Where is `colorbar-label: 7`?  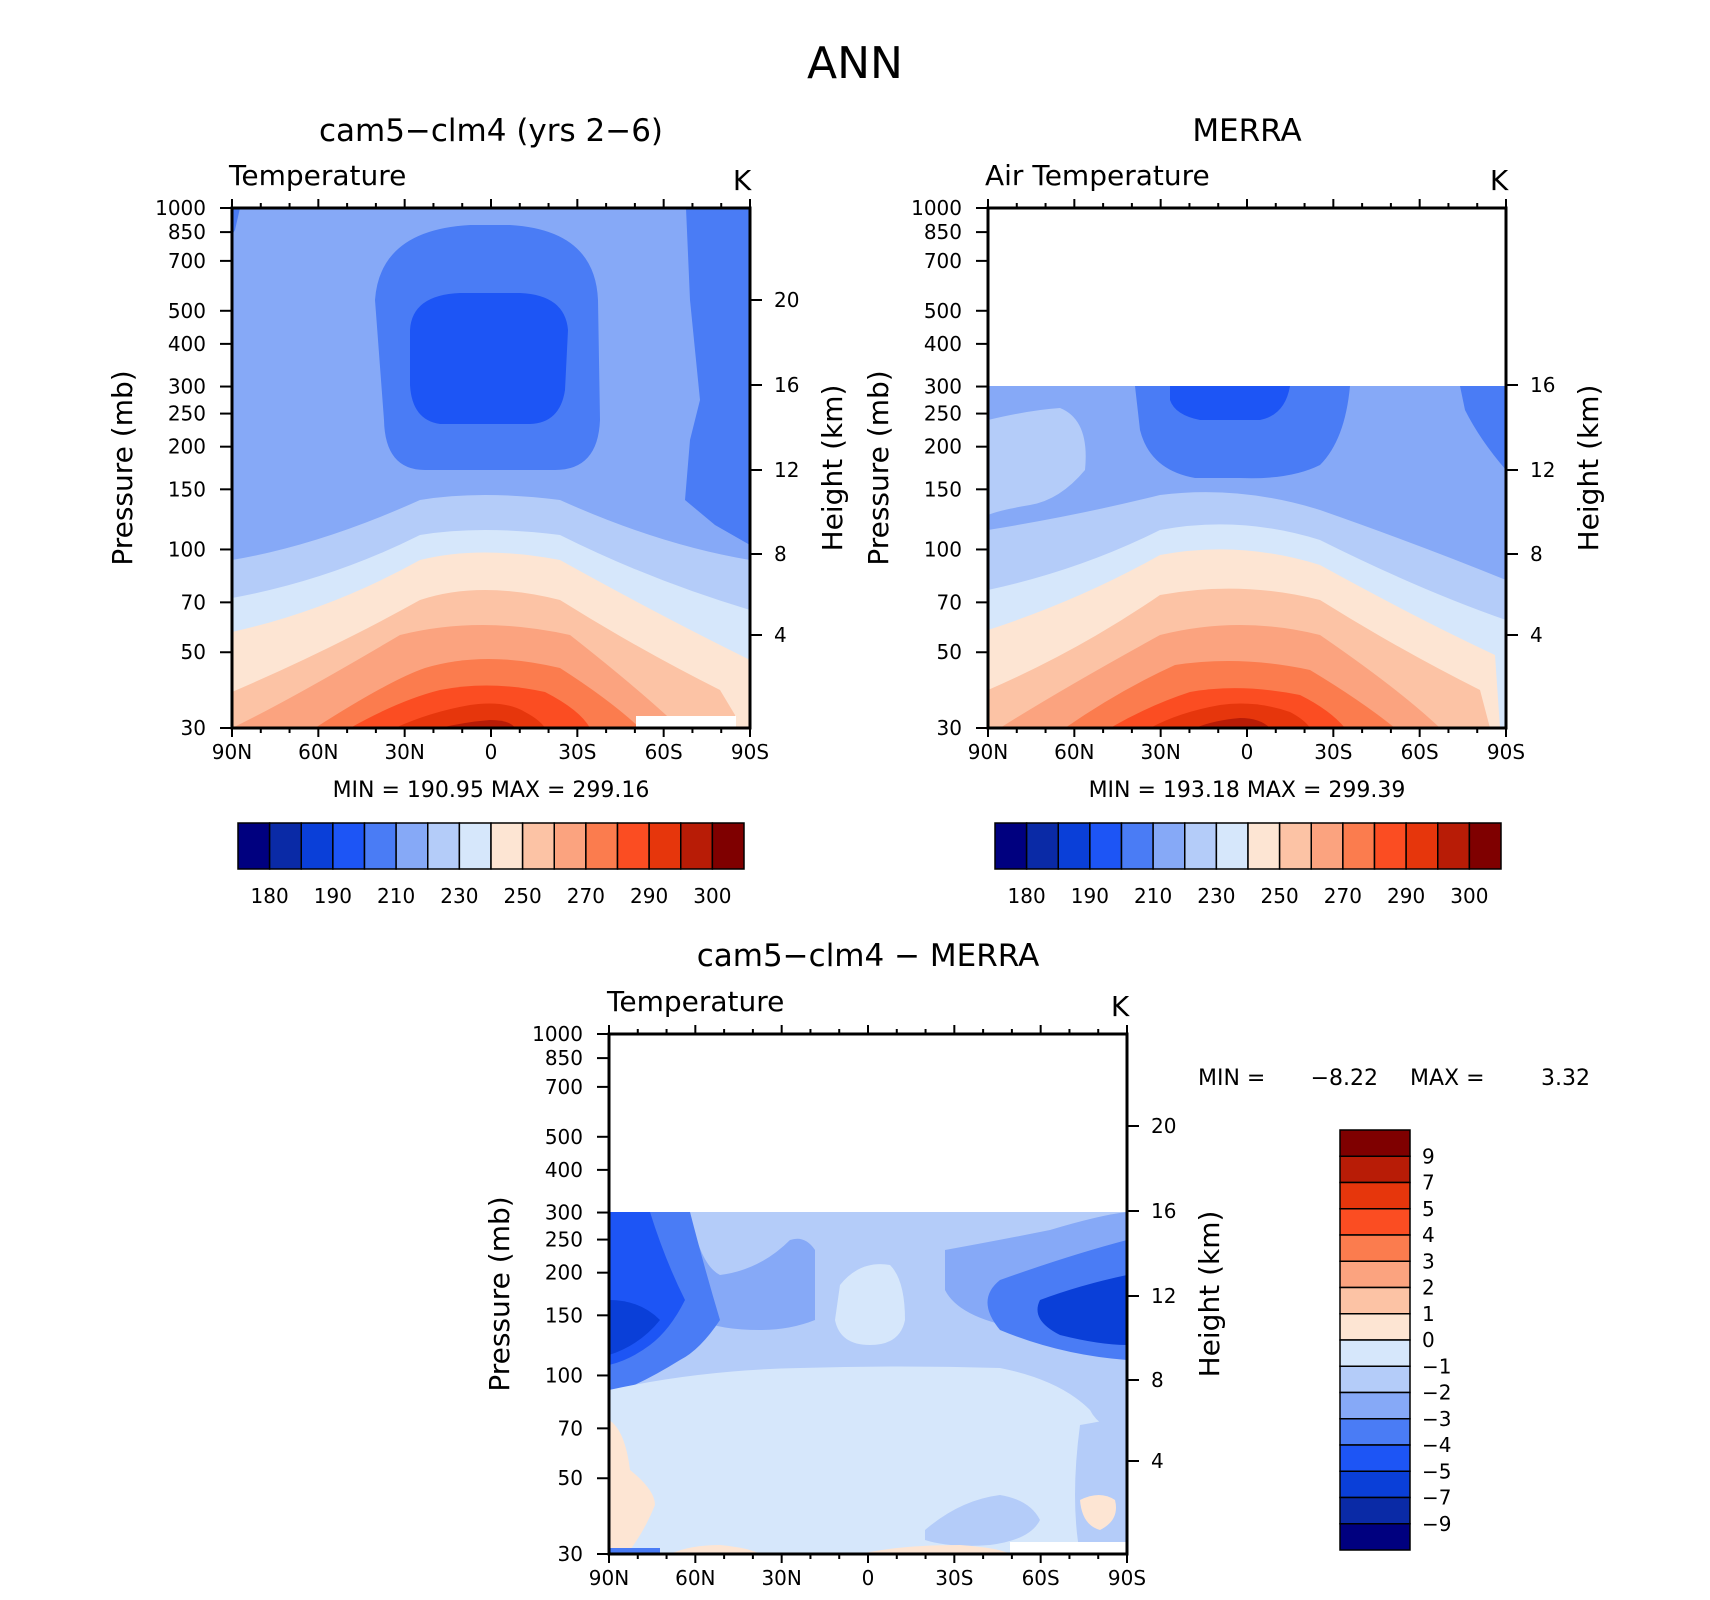 colorbar-label: 7 is located at coordinates (1428, 1183).